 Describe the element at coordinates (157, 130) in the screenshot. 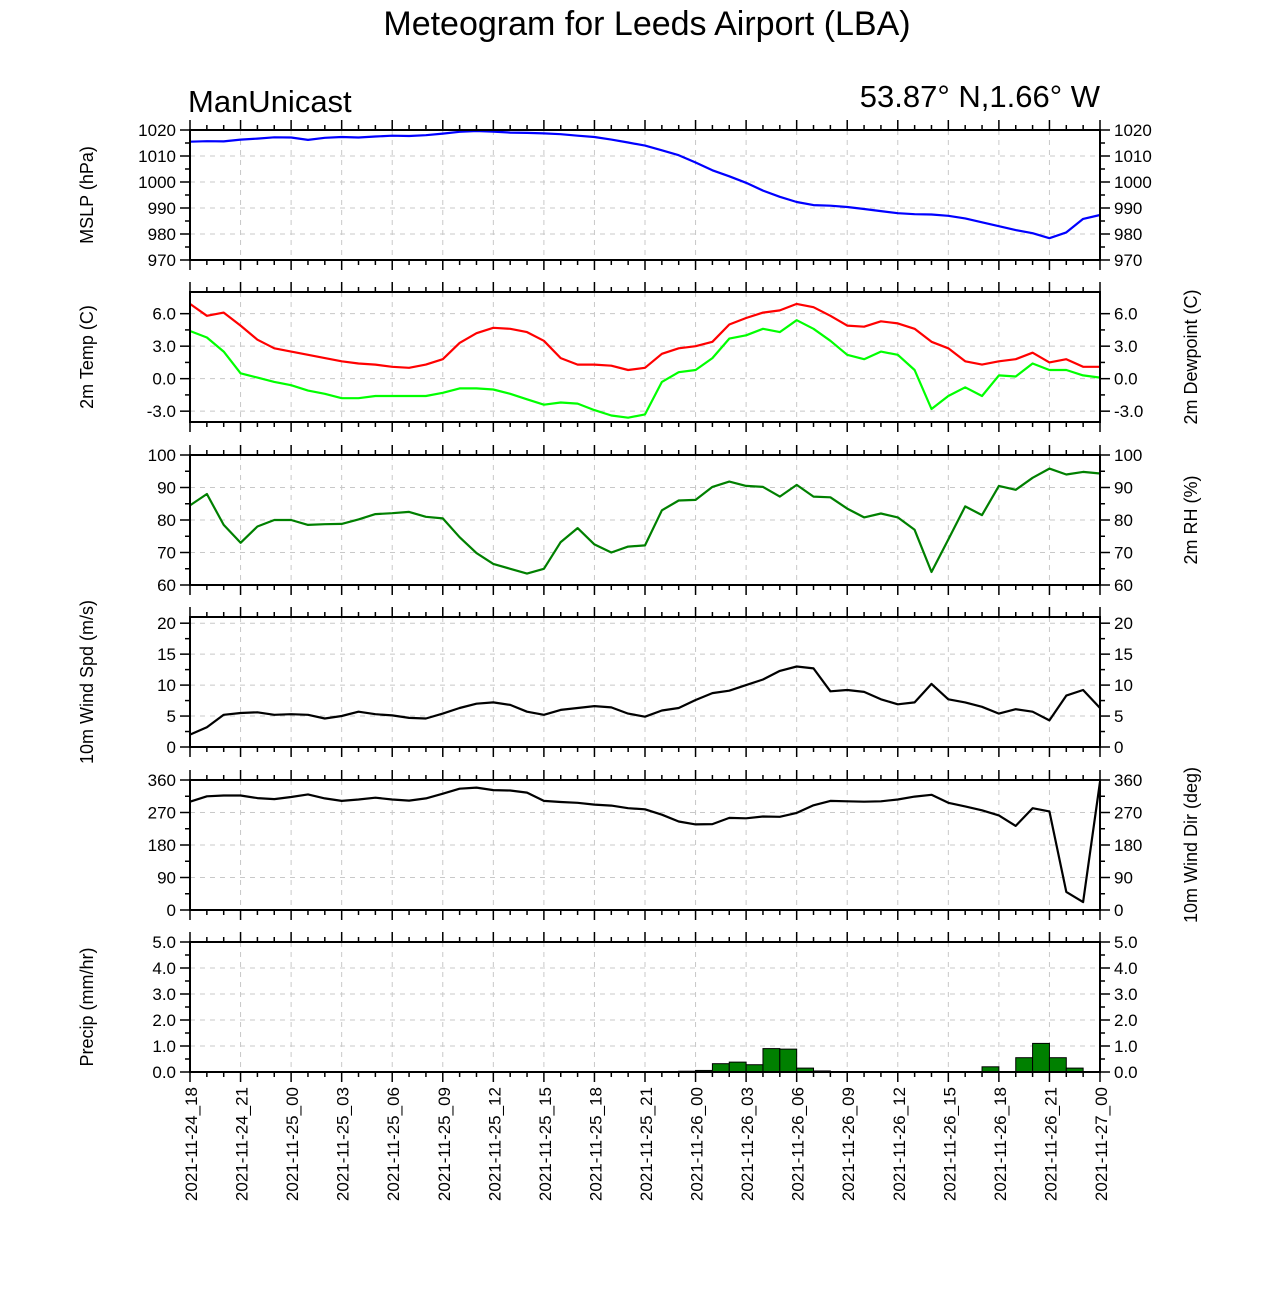

I see `y-tick-label: 1020` at that location.